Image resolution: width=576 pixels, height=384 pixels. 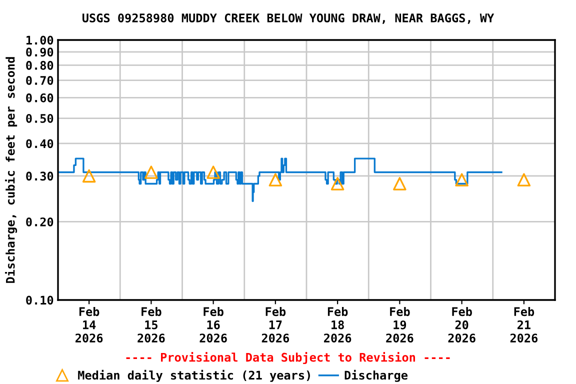 What do you see at coordinates (40, 118) in the screenshot?
I see `y-tick-label: 0.50` at bounding box center [40, 118].